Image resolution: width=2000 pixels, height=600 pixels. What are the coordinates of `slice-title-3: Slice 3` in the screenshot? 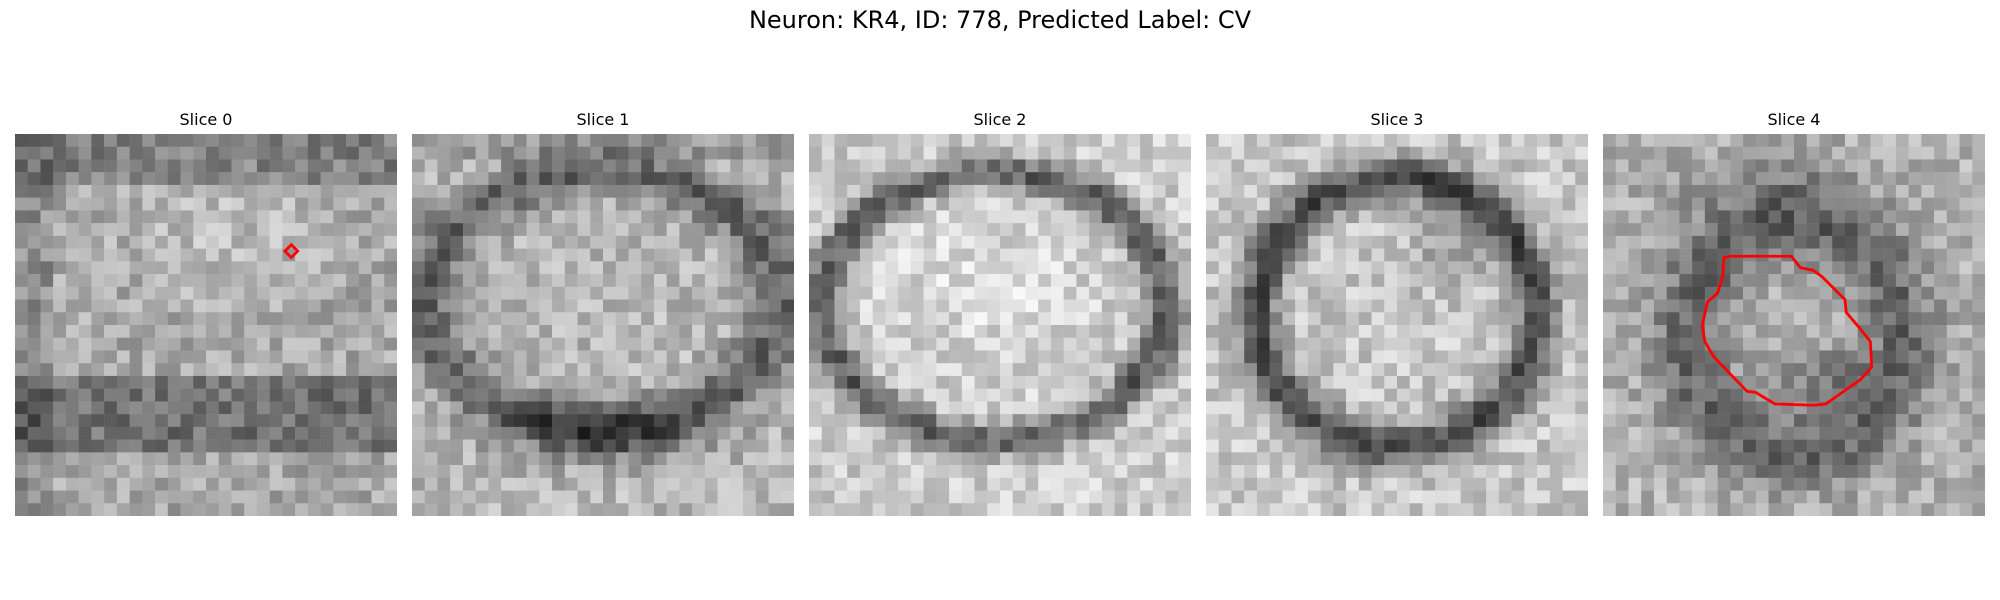 It's located at (1397, 119).